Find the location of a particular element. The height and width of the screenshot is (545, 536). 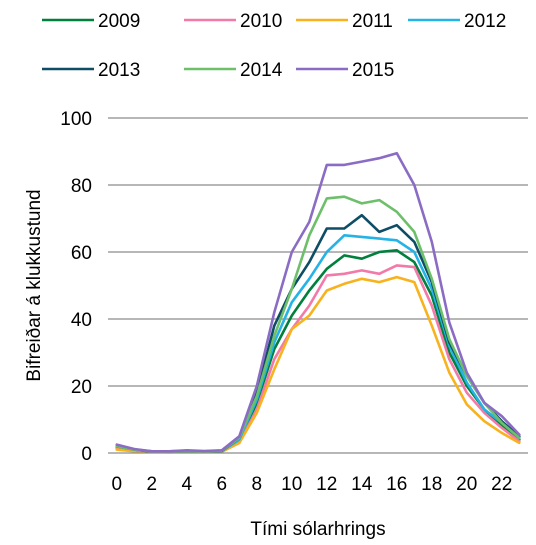

x-tick-label: 0 is located at coordinates (116, 484).